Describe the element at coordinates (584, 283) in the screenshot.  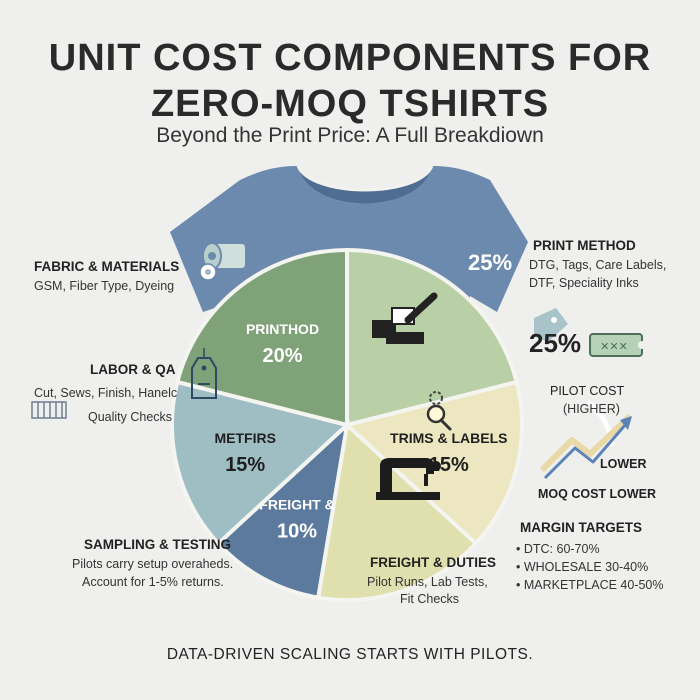
I see `print-method-text-2: DTF, Speciality Inks` at that location.